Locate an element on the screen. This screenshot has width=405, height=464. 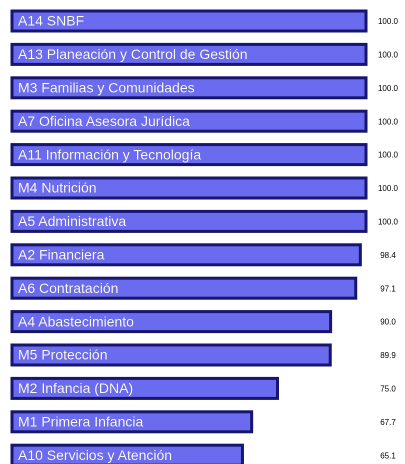
bar-label-inside: A11 Información y Tecnología is located at coordinates (109, 154).